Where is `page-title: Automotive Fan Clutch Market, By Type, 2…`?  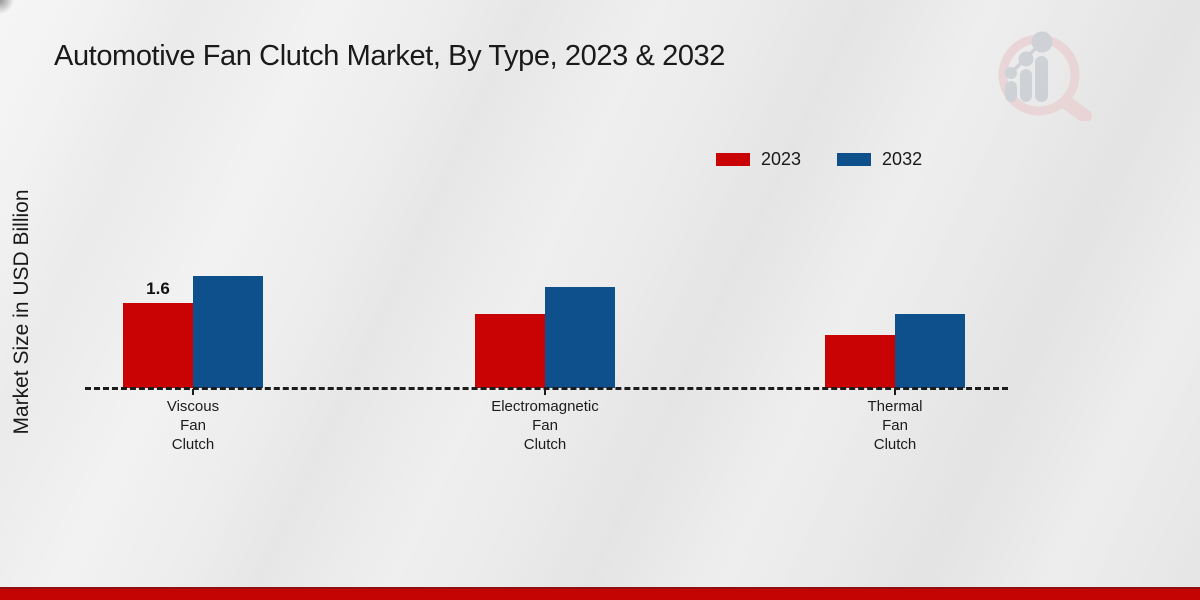 page-title: Automotive Fan Clutch Market, By Type, 2… is located at coordinates (390, 56).